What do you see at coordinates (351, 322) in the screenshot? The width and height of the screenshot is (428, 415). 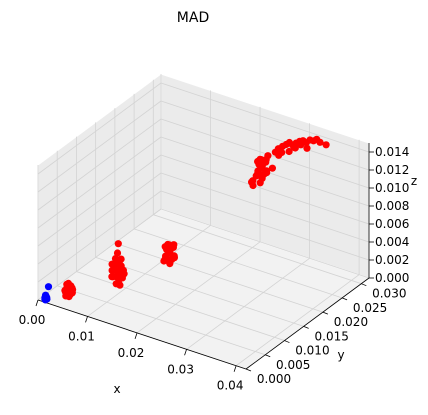 I see `y-tick-label: 0.020` at bounding box center [351, 322].